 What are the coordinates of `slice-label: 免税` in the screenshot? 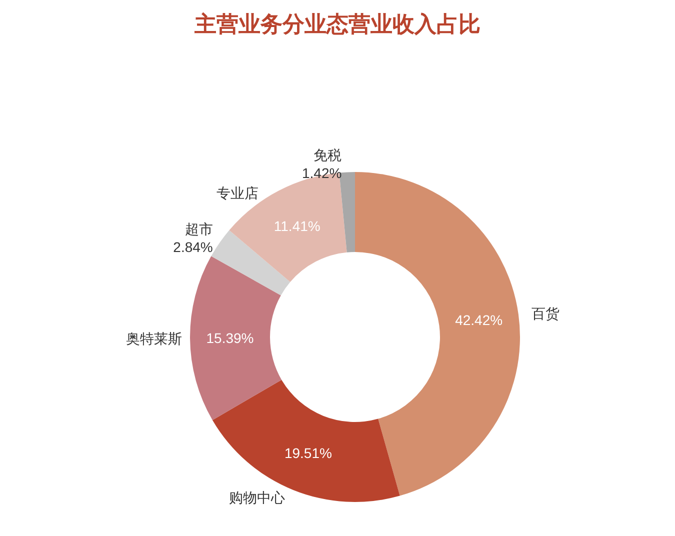 It's located at (328, 155).